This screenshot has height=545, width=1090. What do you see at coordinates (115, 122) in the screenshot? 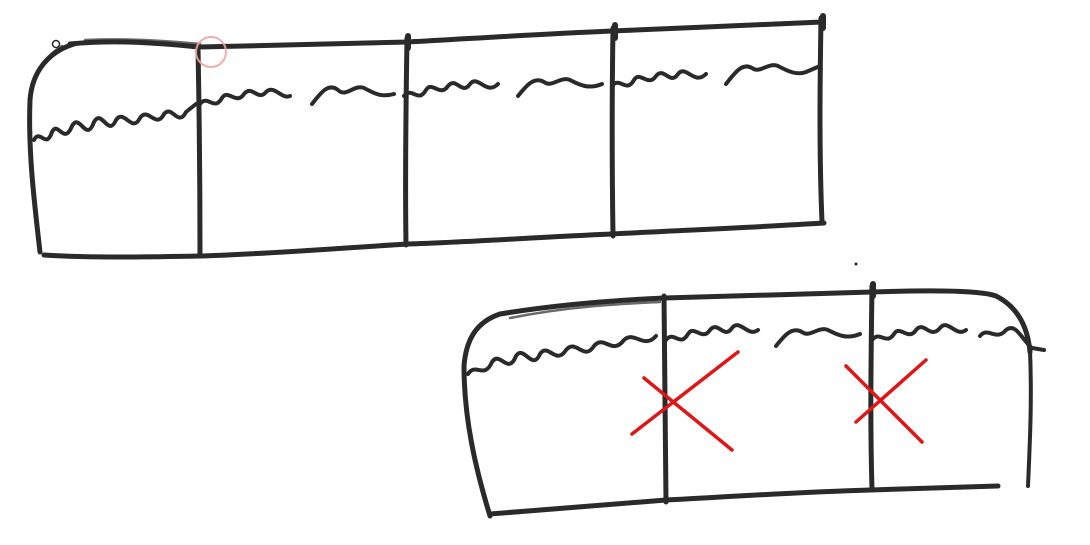
I see `top-cell-1-scribble` at bounding box center [115, 122].